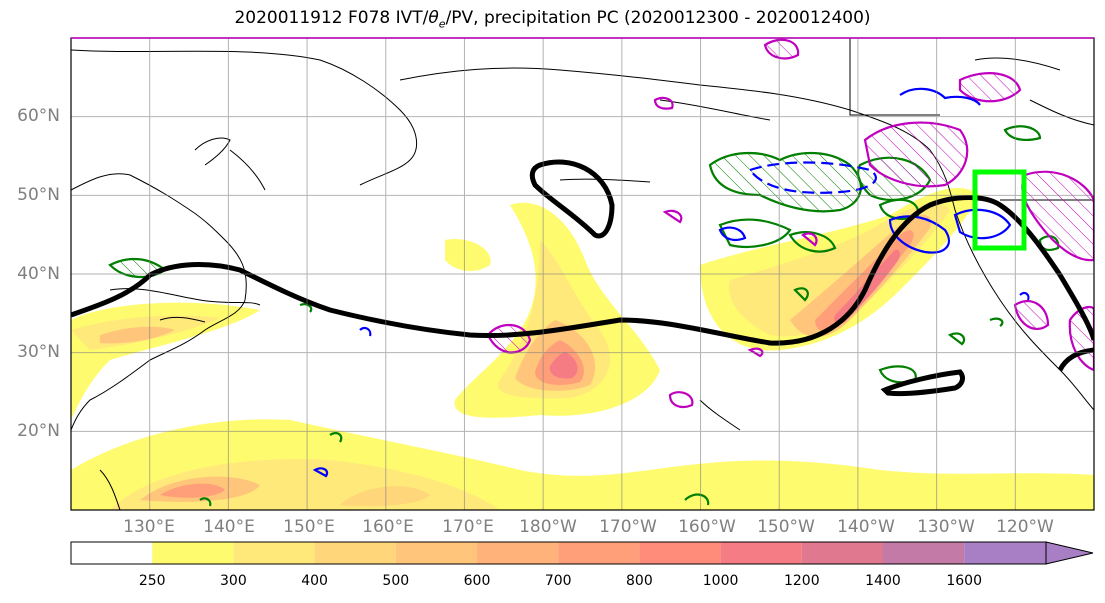  I want to click on lon-label-150e: 150°E, so click(309, 527).